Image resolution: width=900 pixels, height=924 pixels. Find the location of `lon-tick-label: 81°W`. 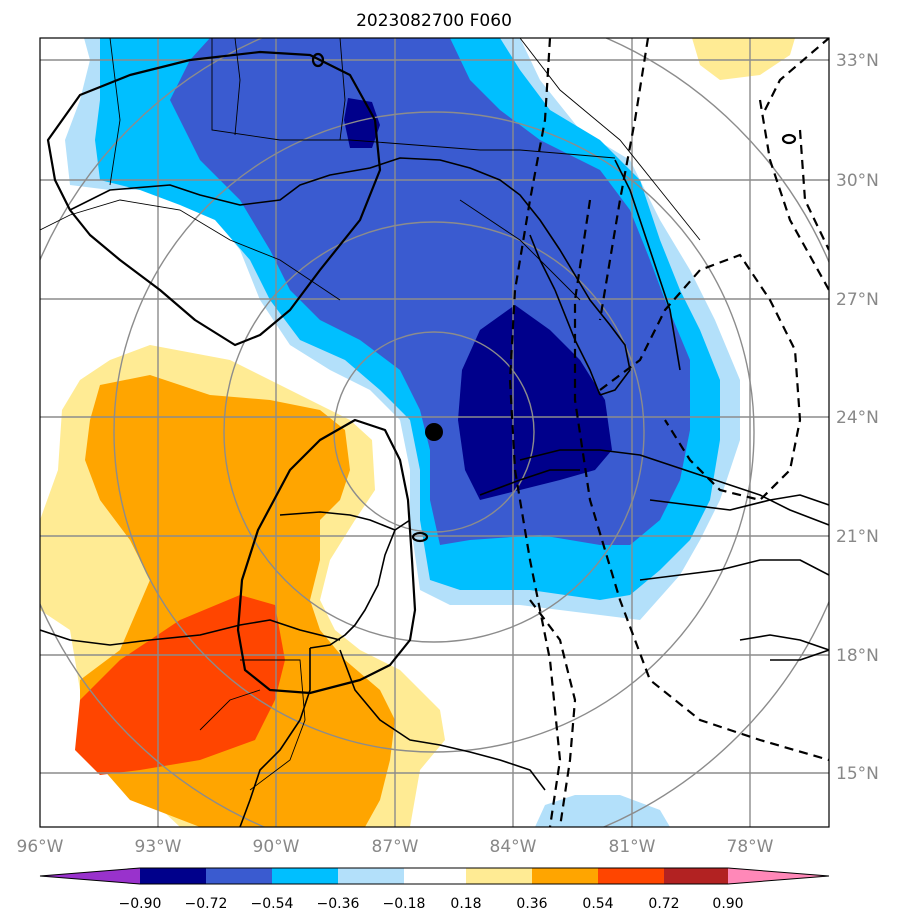

lon-tick-label: 81°W is located at coordinates (632, 847).